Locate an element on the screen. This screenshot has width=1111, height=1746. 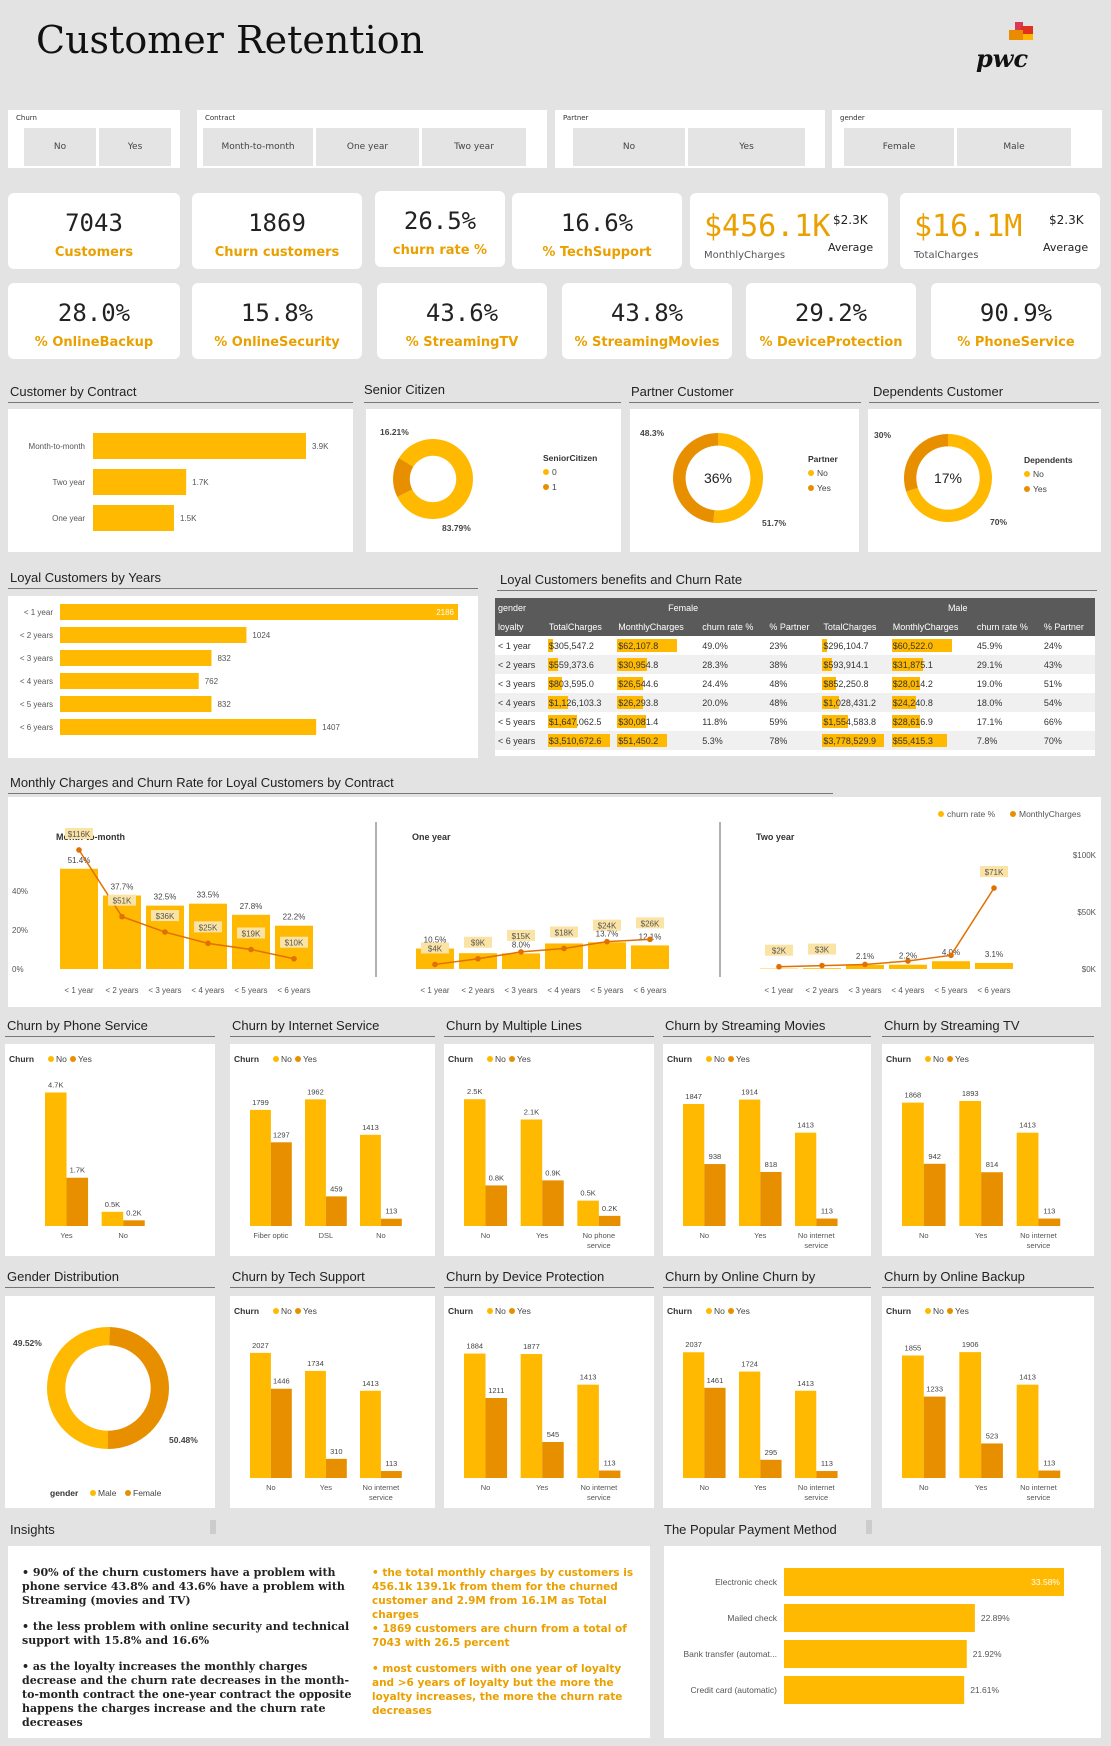
bar-3-years is located at coordinates (136, 658).